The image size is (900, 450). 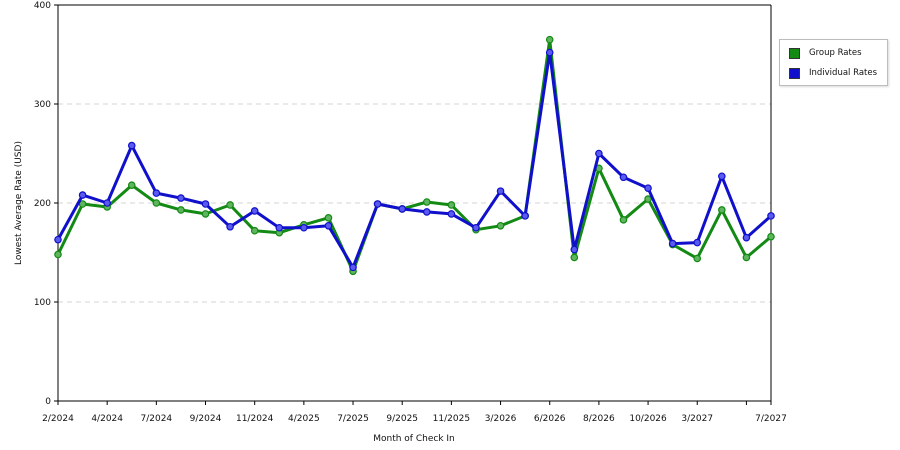 I want to click on legend-item-group: Group Rates, so click(x=825, y=53).